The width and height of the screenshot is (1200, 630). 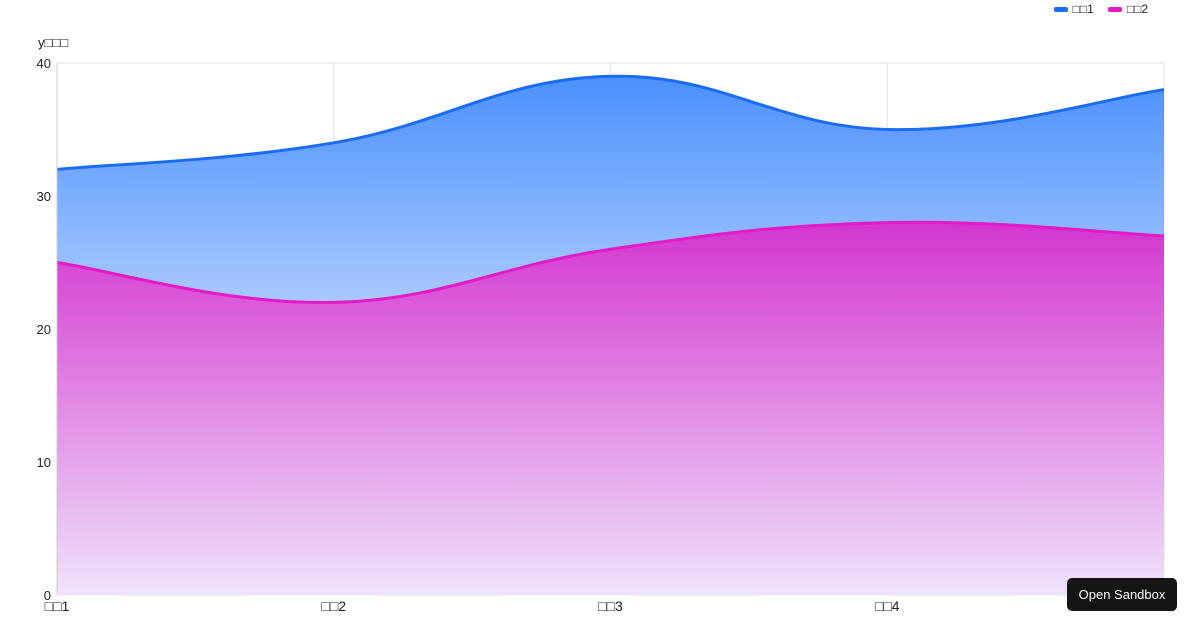 I want to click on legend: □□1 □□2, so click(x=1100, y=9).